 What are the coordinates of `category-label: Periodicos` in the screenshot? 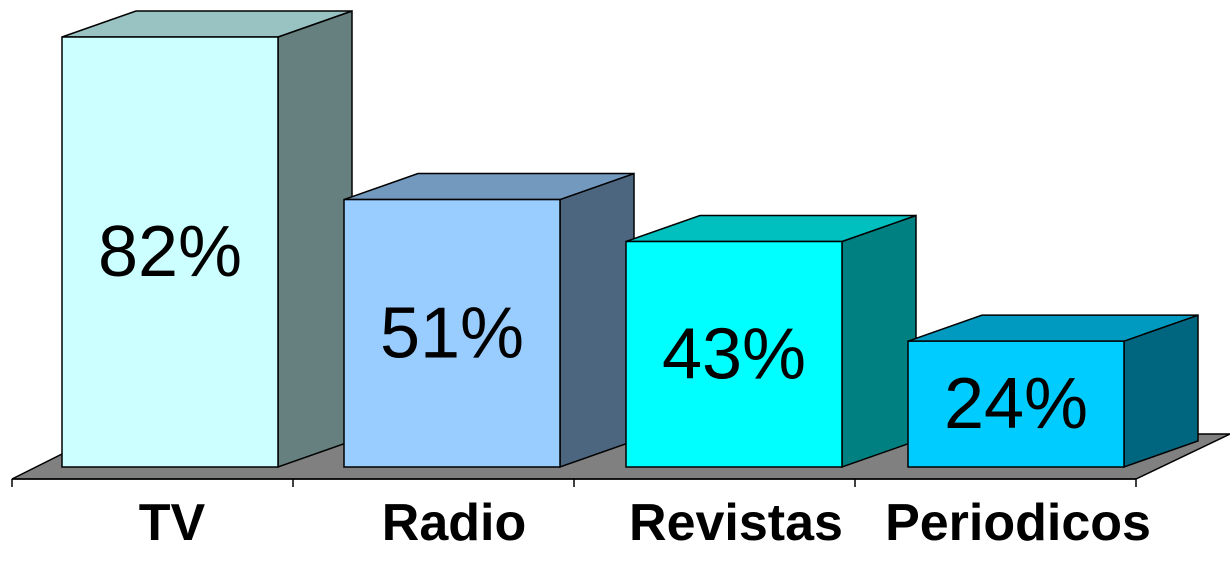 It's located at (1018, 523).